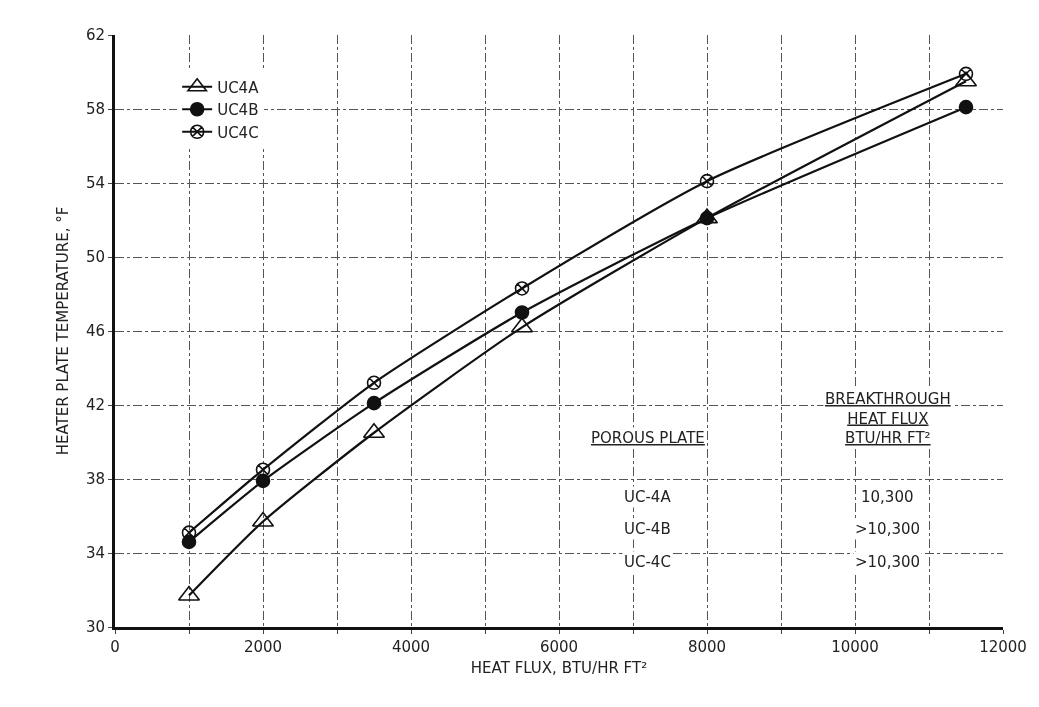  I want to click on y-tick-label: 34, so click(95, 553).